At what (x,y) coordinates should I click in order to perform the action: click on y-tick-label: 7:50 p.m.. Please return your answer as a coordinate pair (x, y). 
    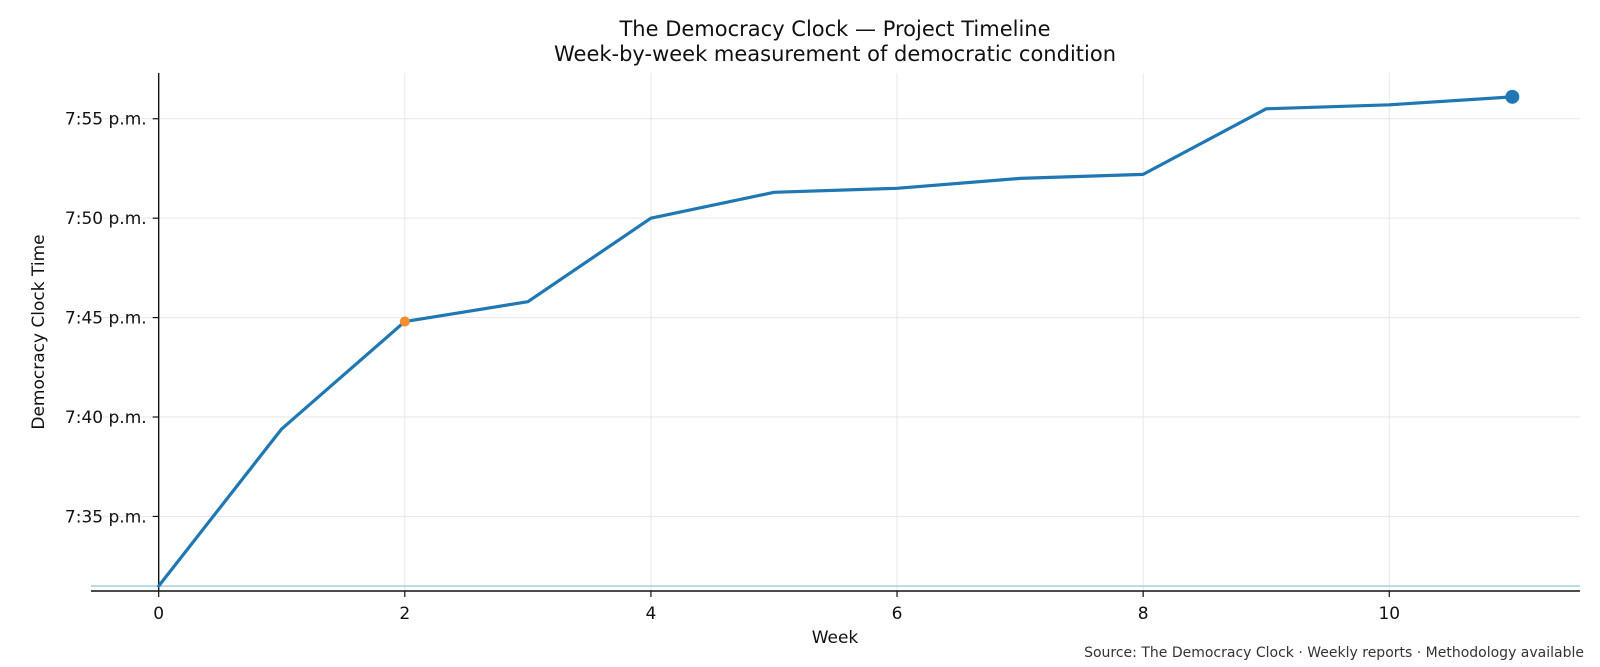
    Looking at the image, I should click on (106, 219).